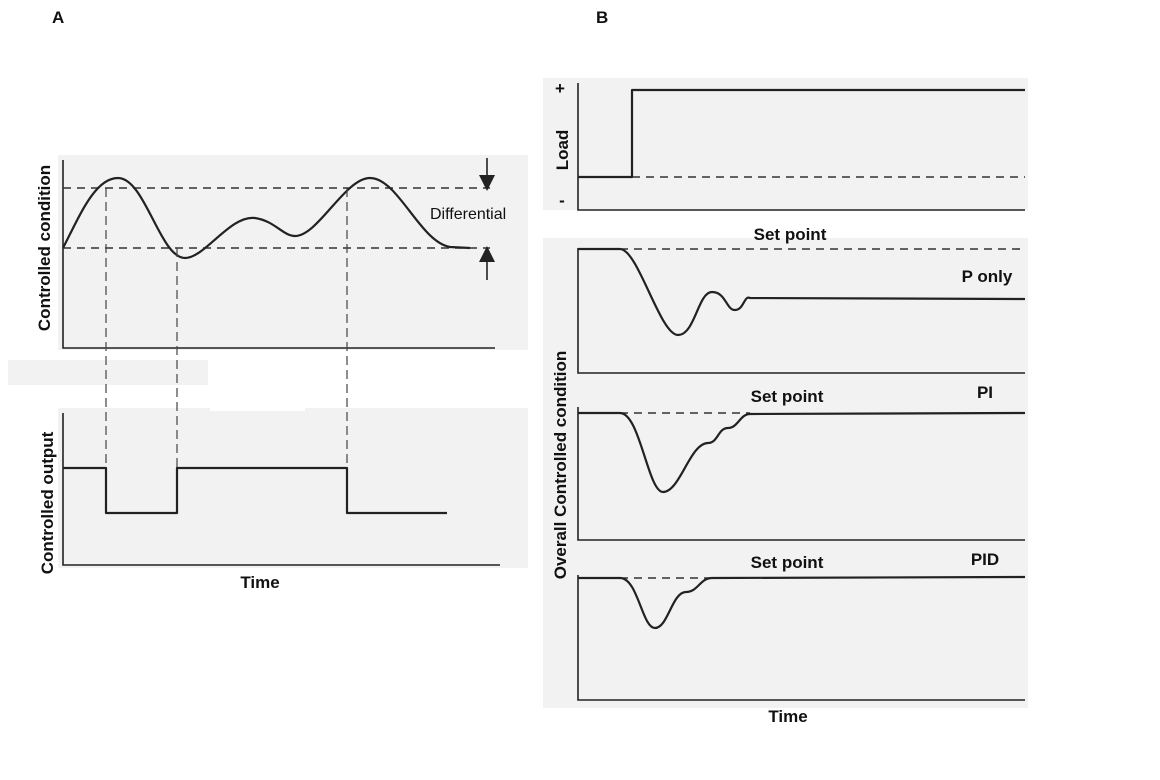  Describe the element at coordinates (802, 292) in the screenshot. I see `p-only-response-curve` at that location.